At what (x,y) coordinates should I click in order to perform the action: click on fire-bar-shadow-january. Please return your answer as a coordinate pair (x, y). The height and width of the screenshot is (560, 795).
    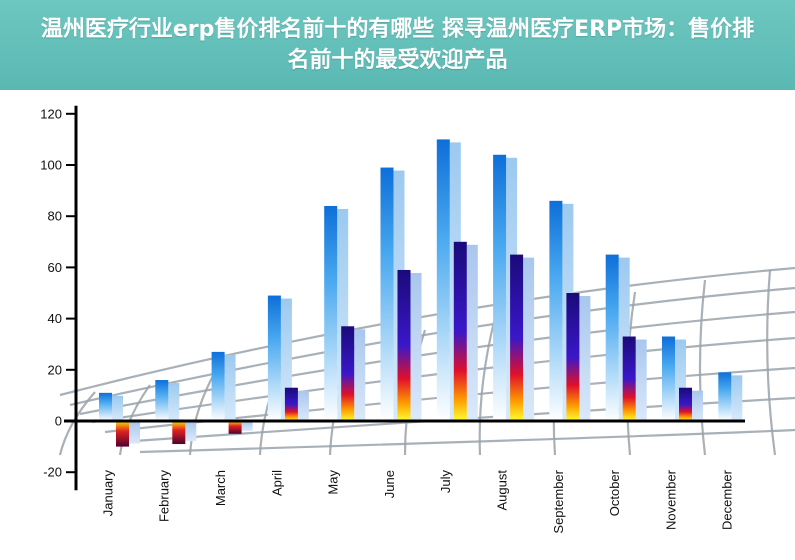
    Looking at the image, I should click on (134, 432).